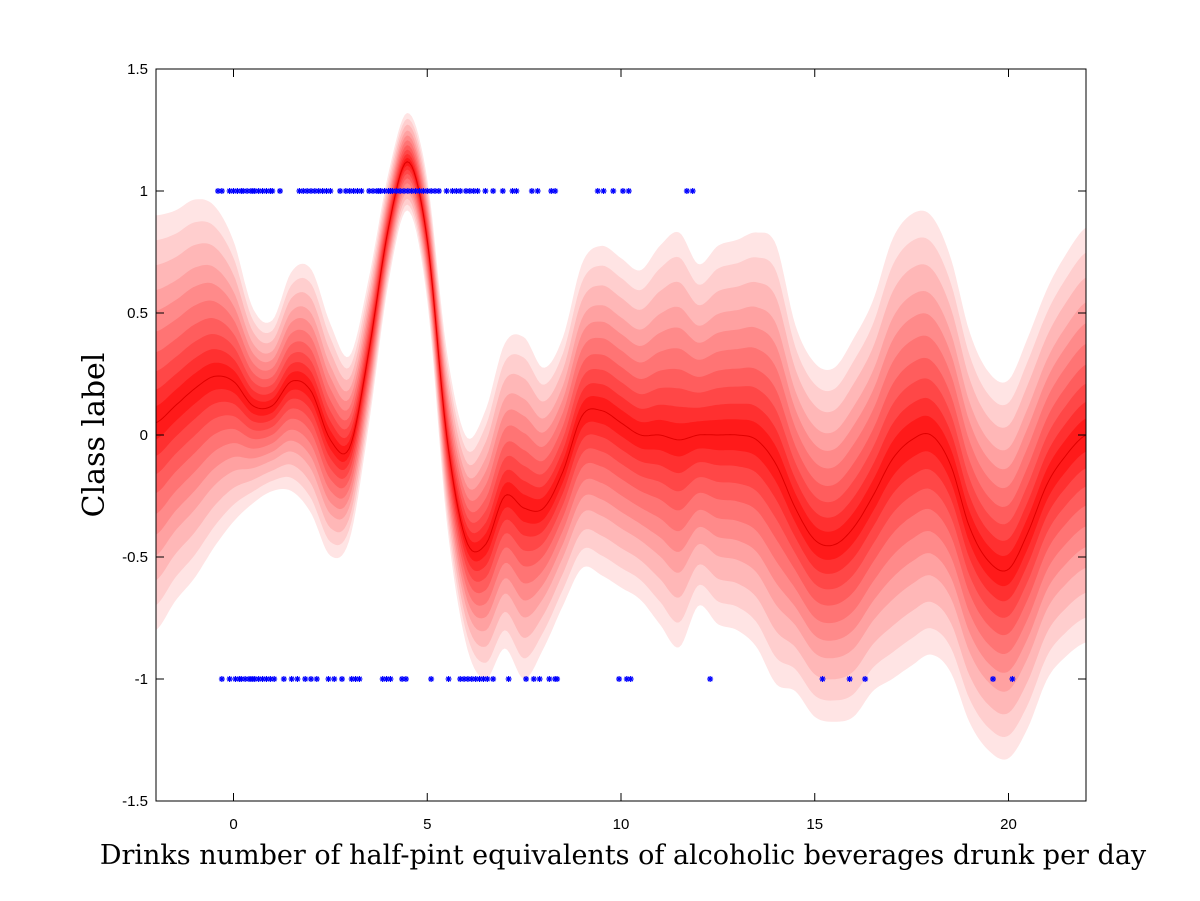 This screenshot has width=1200, height=901. Describe the element at coordinates (141, 679) in the screenshot. I see `y-tick-label: -1` at that location.